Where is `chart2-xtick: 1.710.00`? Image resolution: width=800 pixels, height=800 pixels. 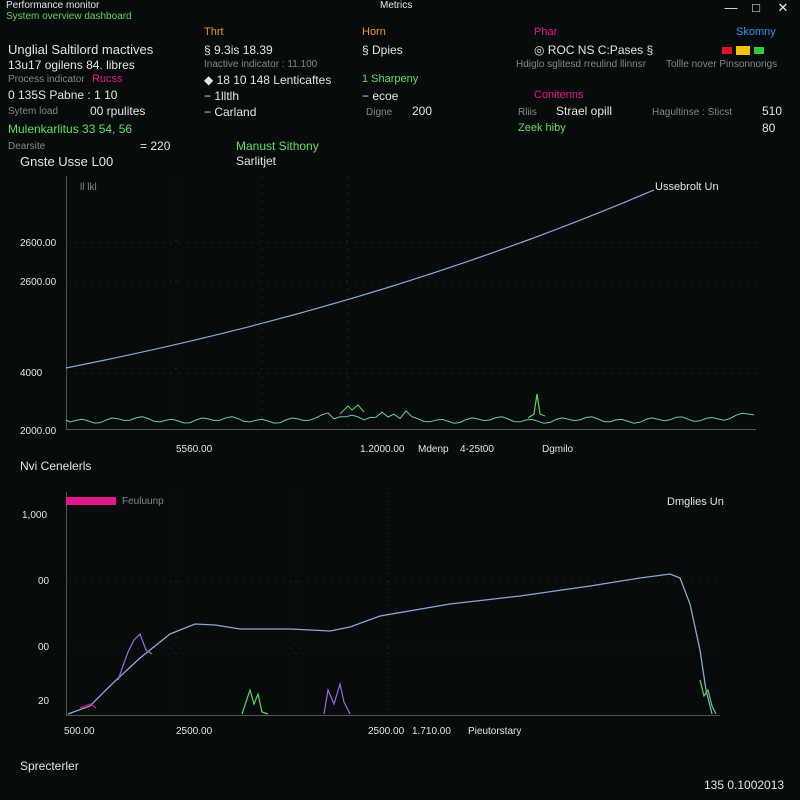
chart2-xtick: 1.710.00 is located at coordinates (431, 731).